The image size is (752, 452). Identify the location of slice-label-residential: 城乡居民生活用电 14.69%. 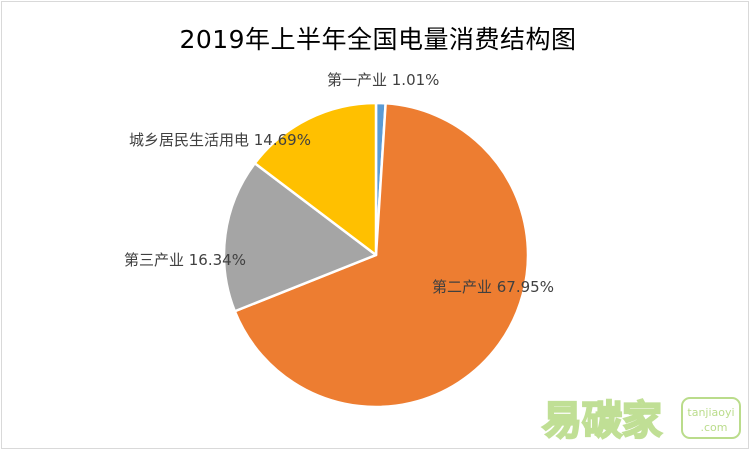
(220, 140).